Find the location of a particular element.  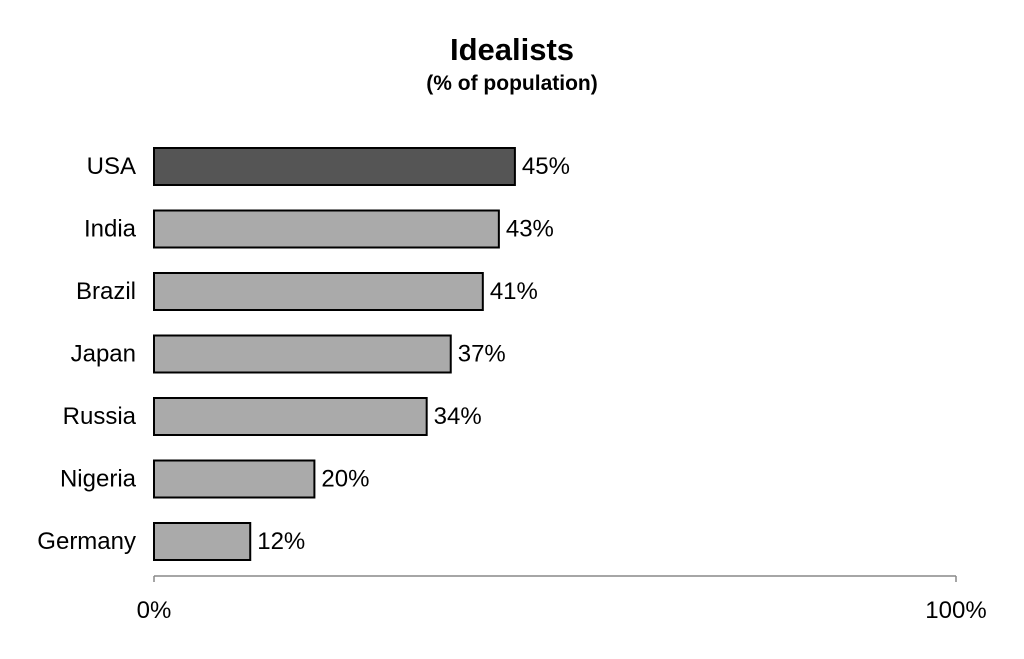

bar-nigeria is located at coordinates (234, 479).